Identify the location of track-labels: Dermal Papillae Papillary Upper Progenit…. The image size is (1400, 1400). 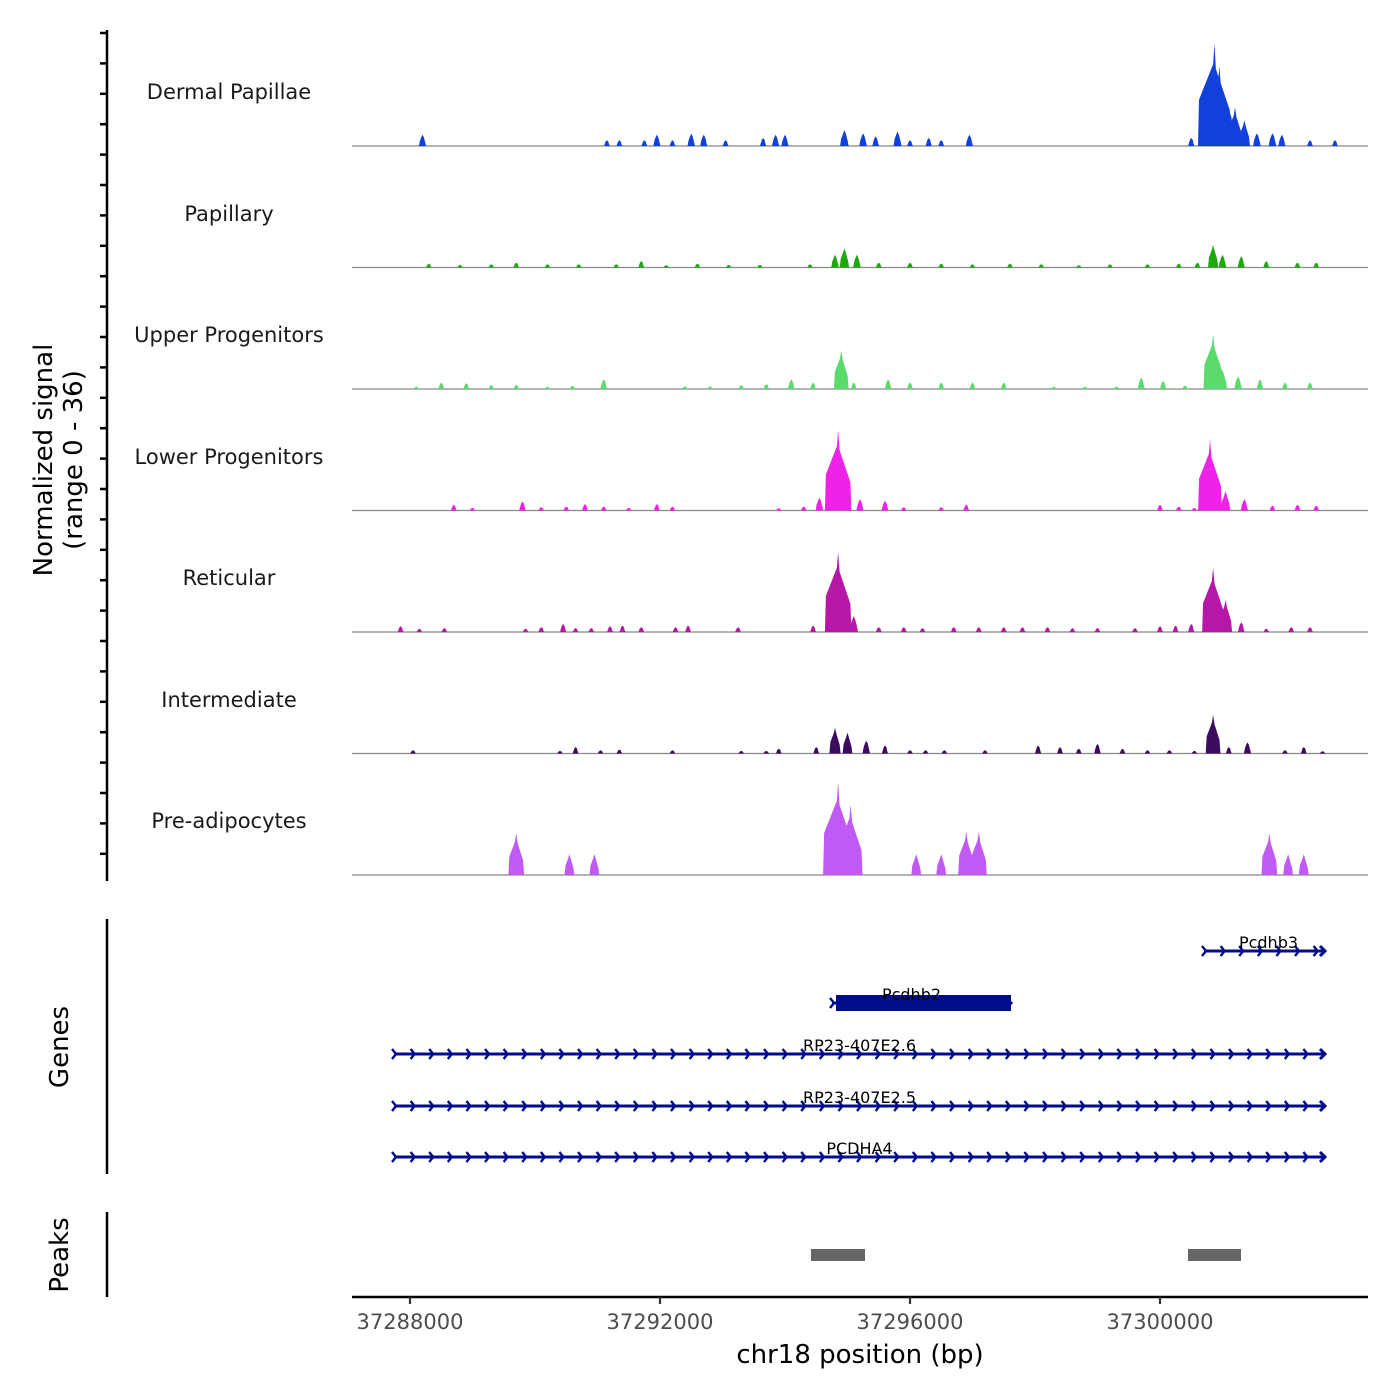
(229, 456).